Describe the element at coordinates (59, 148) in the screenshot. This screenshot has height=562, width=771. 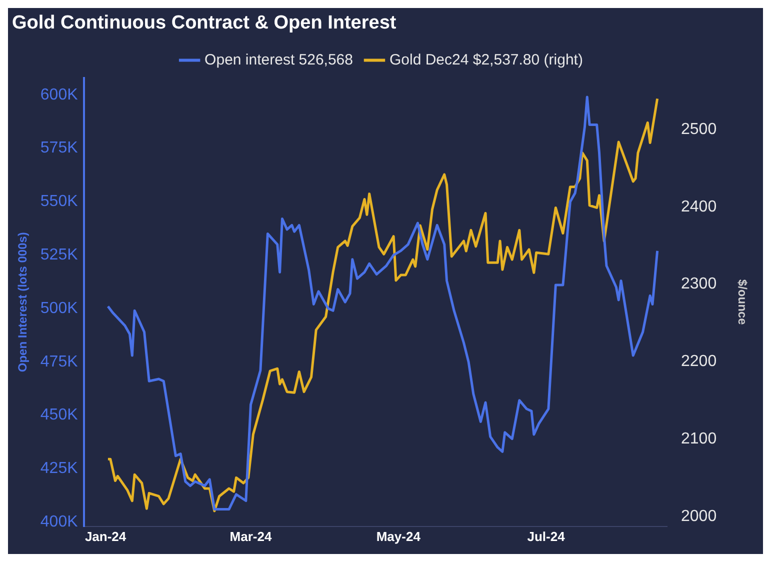
I see `y-tick-label: 575K` at that location.